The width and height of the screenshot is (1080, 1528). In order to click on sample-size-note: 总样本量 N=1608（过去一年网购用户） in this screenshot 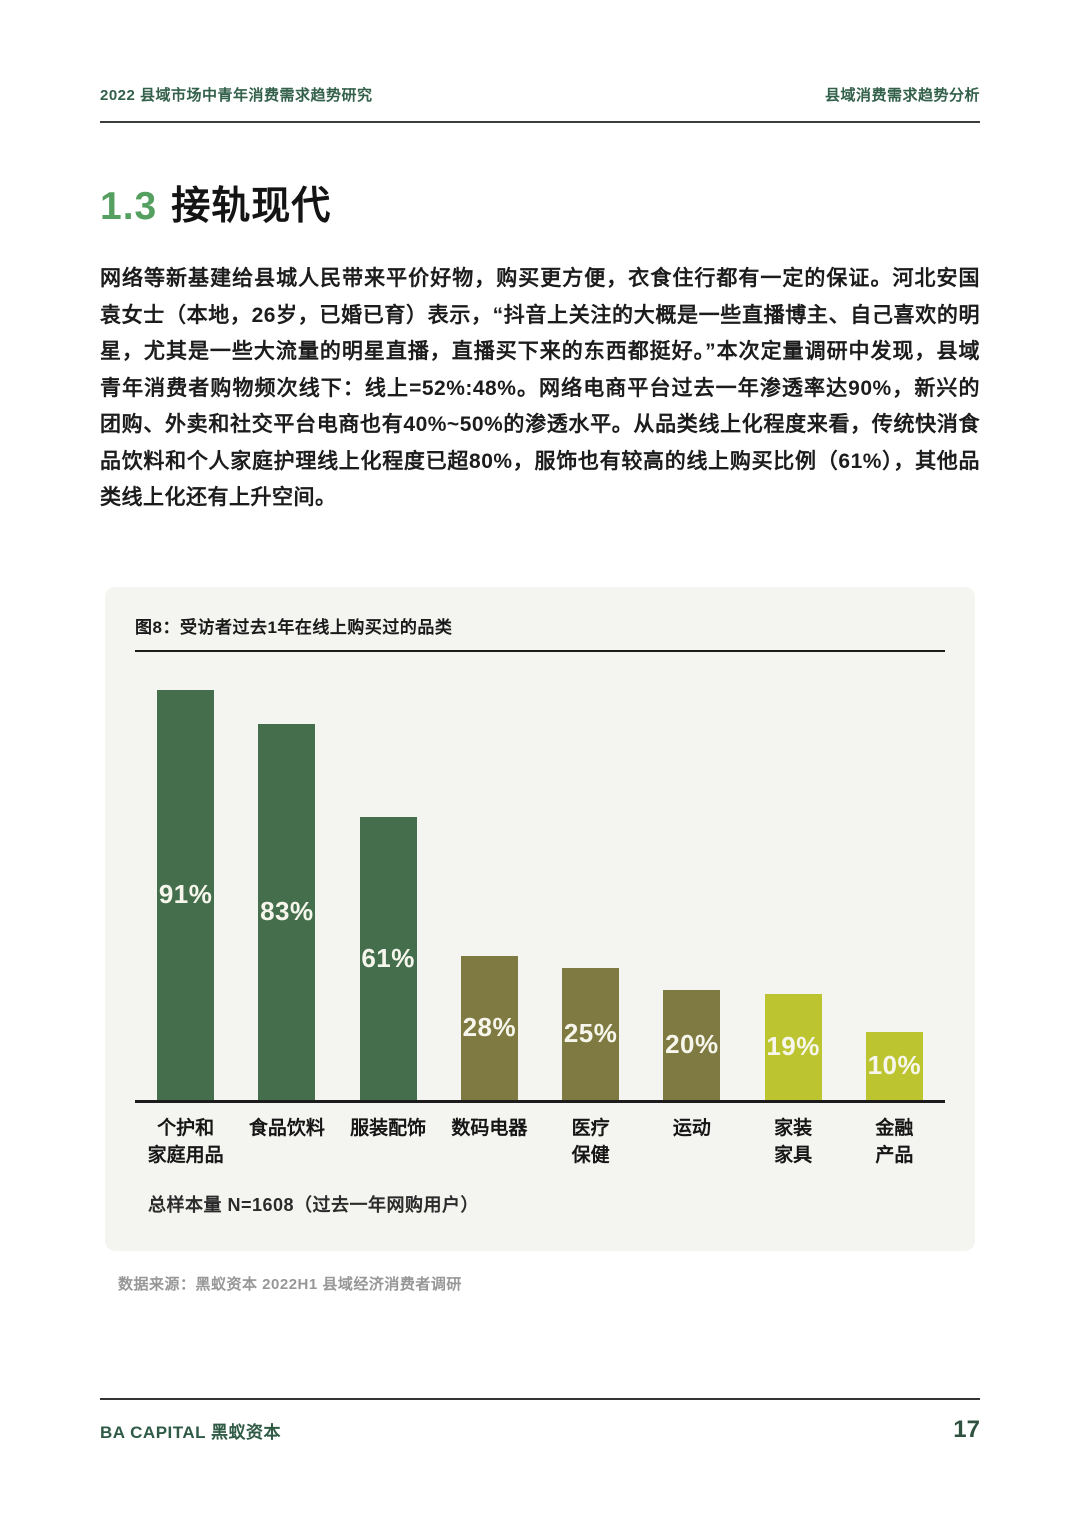, I will do `click(314, 1204)`.